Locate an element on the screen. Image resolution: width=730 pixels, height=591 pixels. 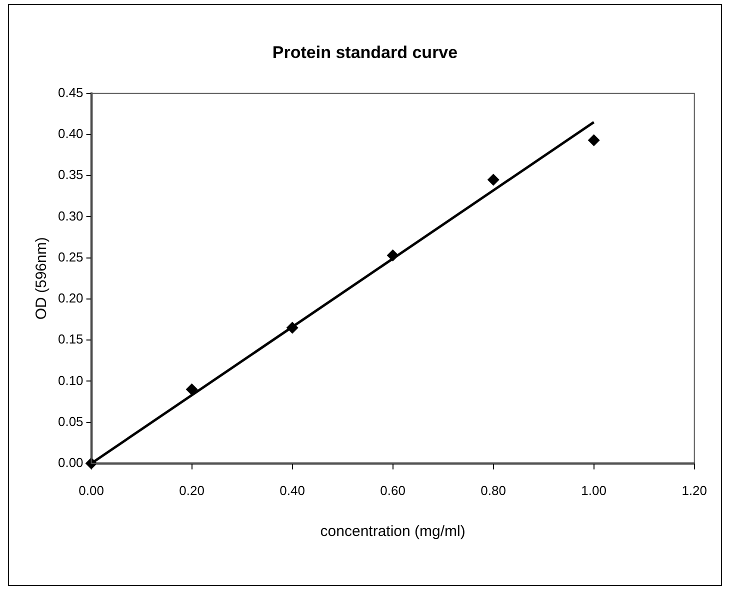
y-axis-title: OD (596nm) is located at coordinates (41, 278).